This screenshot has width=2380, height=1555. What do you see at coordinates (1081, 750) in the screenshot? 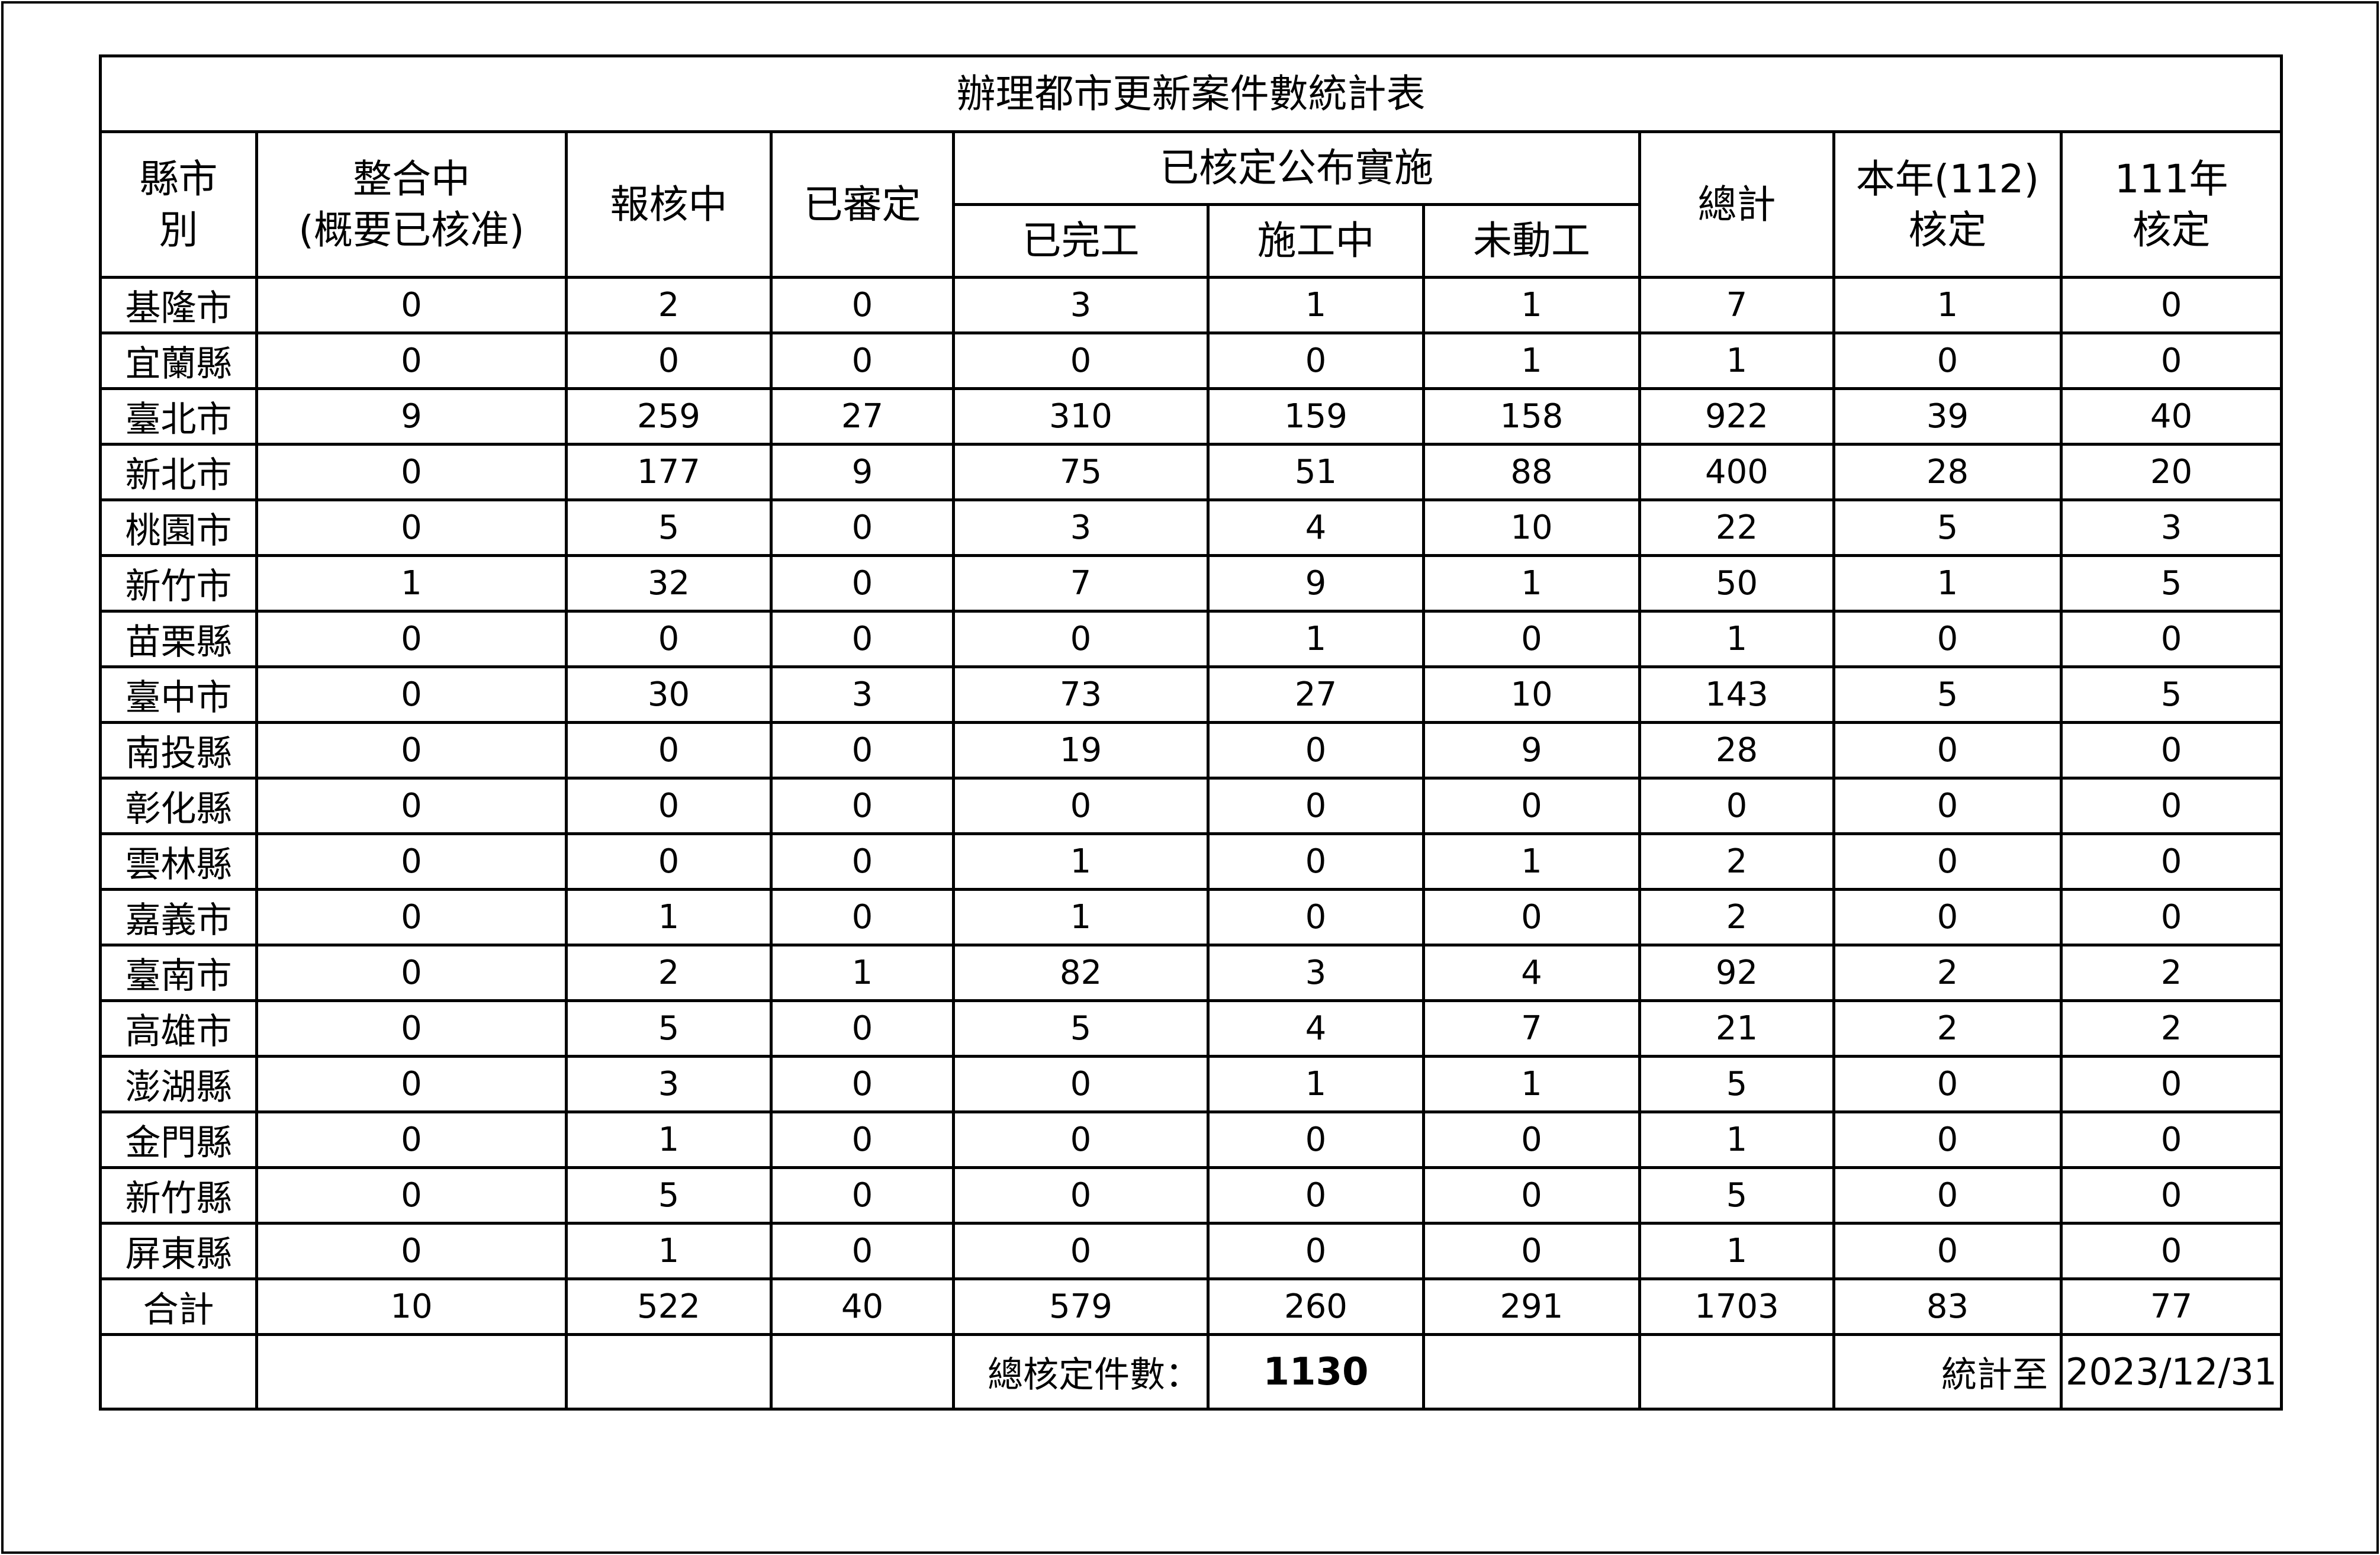
I see `value-cell: 19` at bounding box center [1081, 750].